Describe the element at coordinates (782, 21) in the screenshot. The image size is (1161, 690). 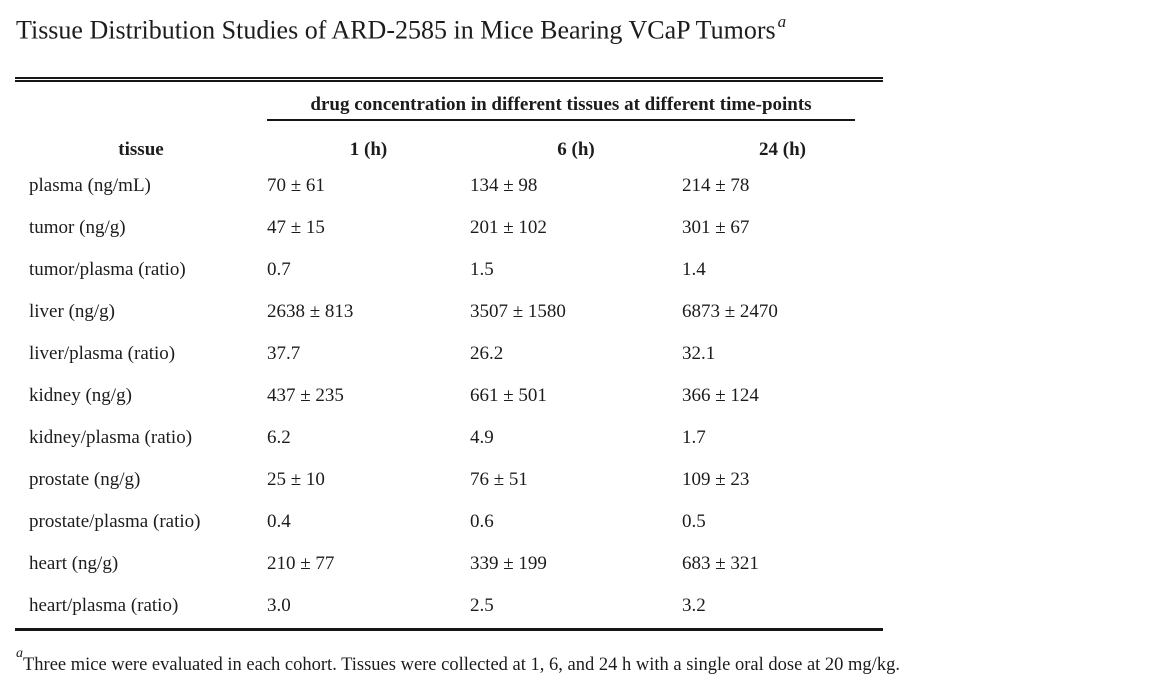
I see `title-footnote-marker: a` at that location.